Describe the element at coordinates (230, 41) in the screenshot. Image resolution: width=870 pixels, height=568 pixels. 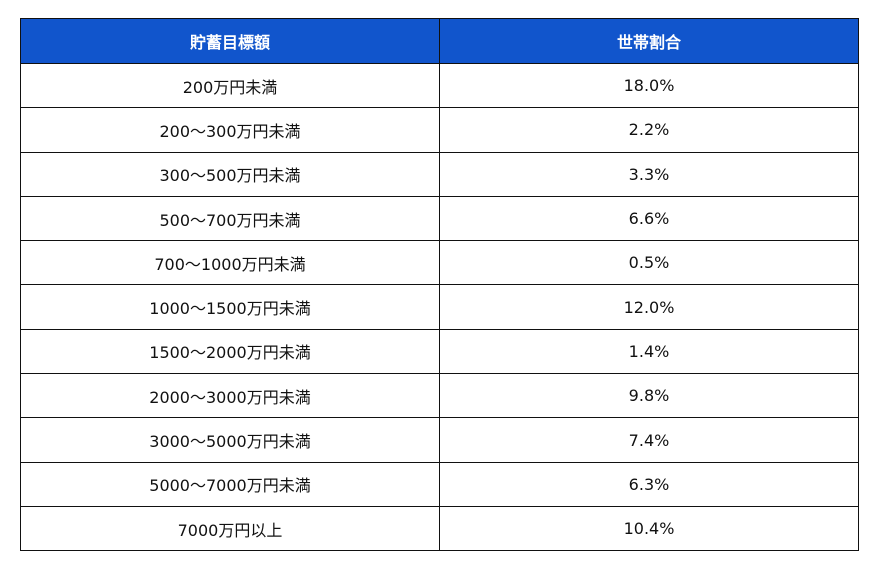
I see `column-header-goal: 貯蓄目標額` at that location.